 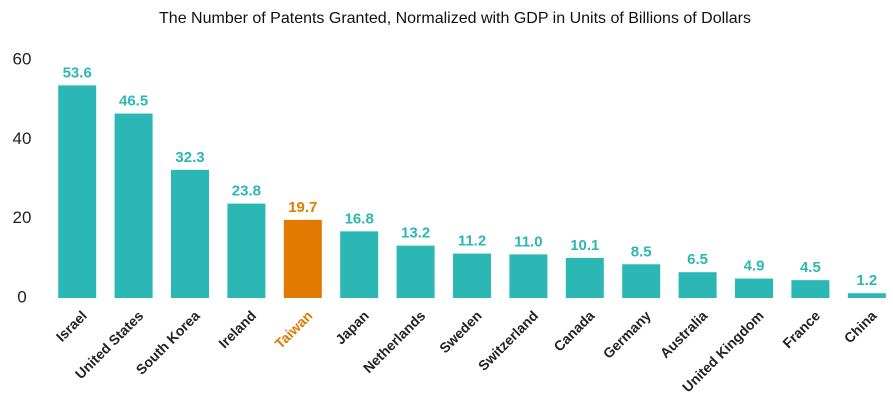 What do you see at coordinates (684, 334) in the screenshot?
I see `x-tick-label: Australia` at bounding box center [684, 334].